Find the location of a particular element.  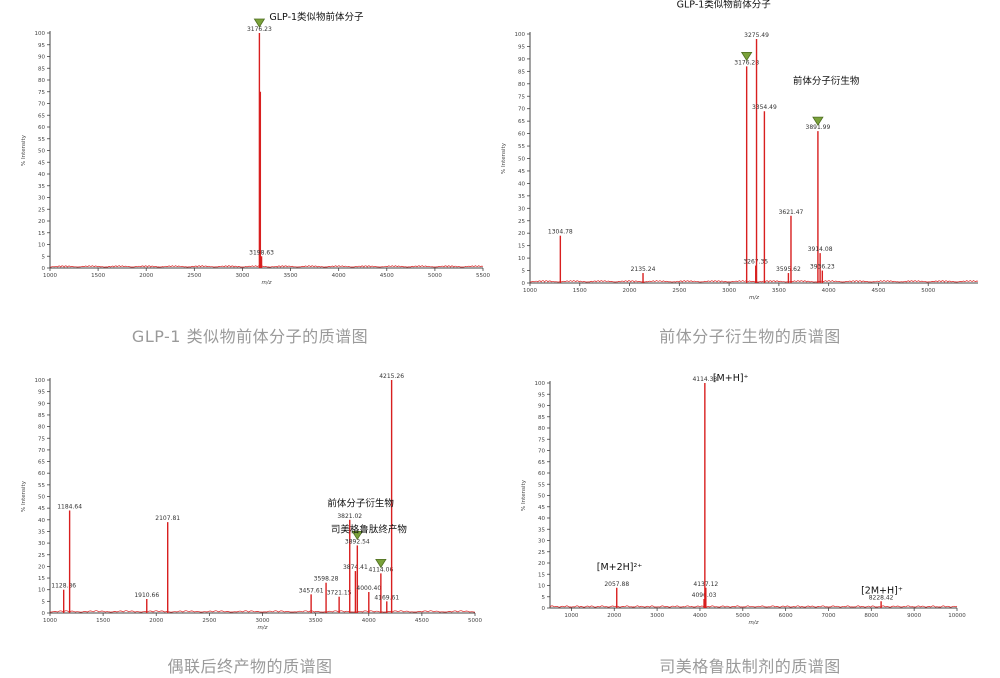

peak-label: 3721.15 is located at coordinates (339, 593).